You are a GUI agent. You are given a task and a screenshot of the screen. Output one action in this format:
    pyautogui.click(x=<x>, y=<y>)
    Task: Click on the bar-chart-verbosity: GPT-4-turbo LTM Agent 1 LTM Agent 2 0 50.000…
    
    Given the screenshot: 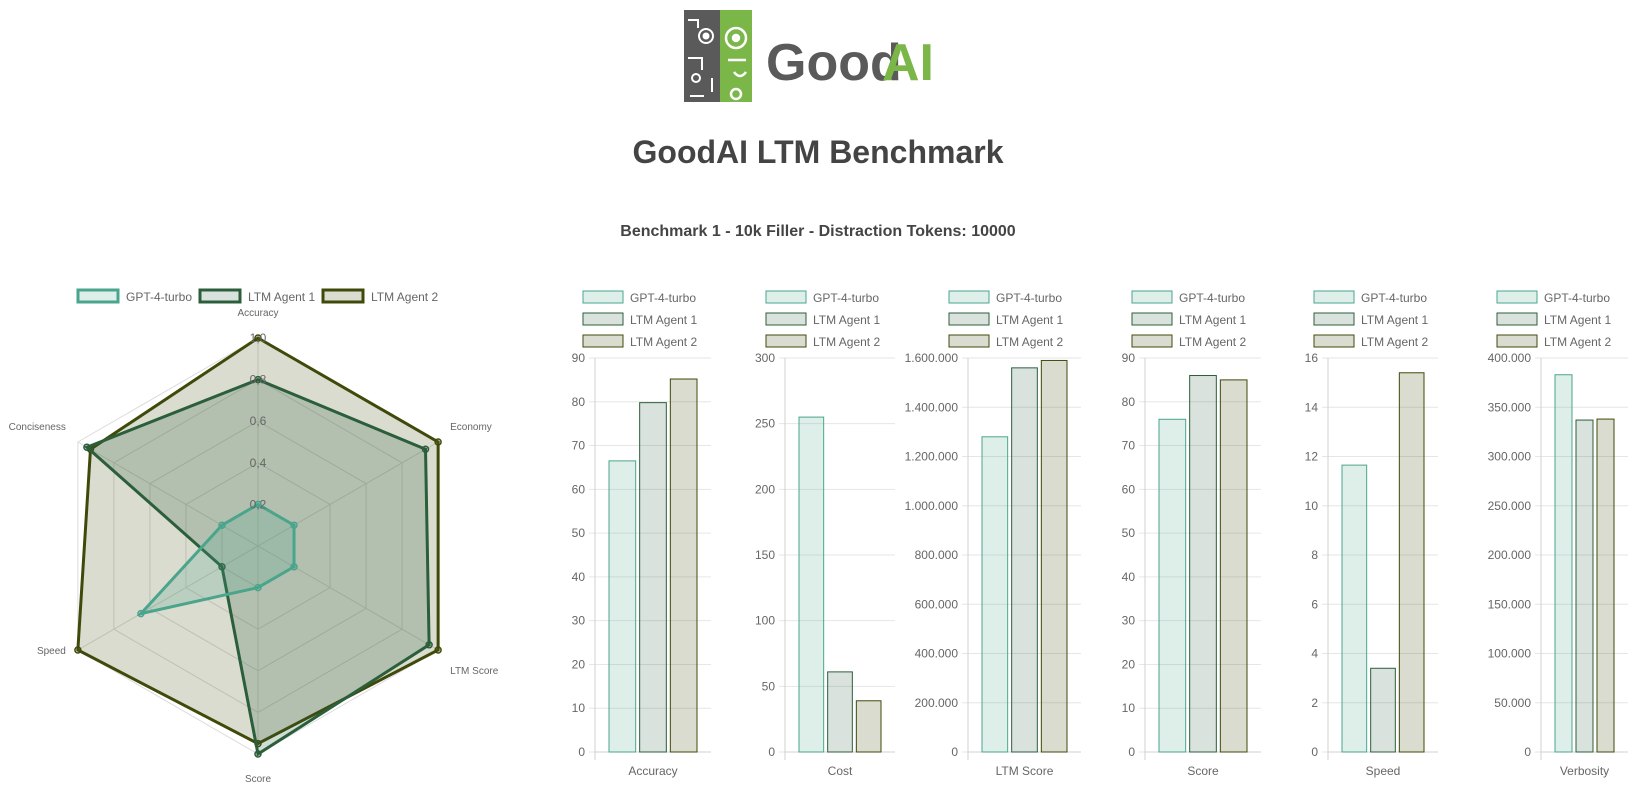 What is the action you would take?
    pyautogui.click(x=1558, y=534)
    